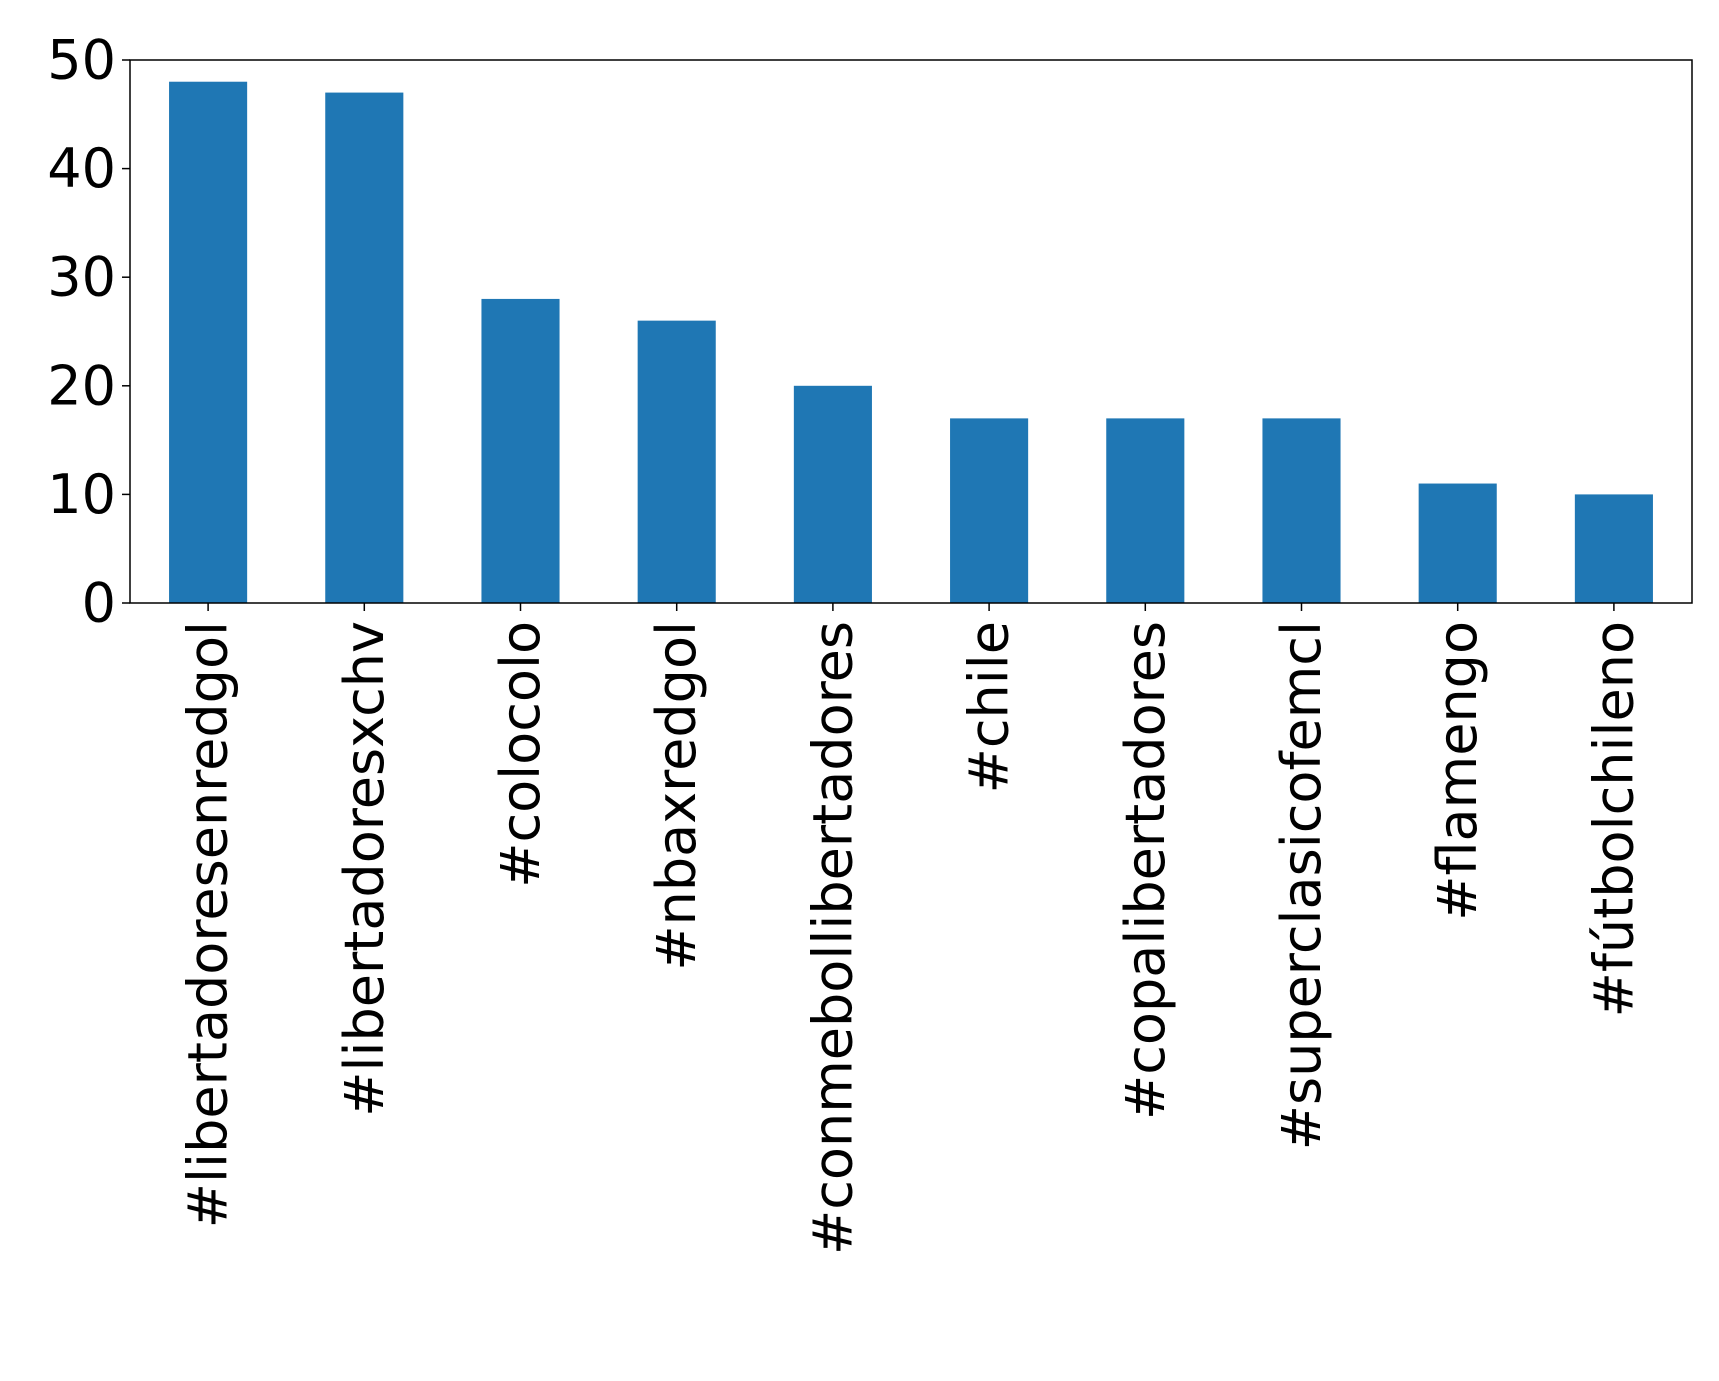 Image resolution: width=1719 pixels, height=1381 pixels. I want to click on y-tick-label: 50, so click(81, 60).